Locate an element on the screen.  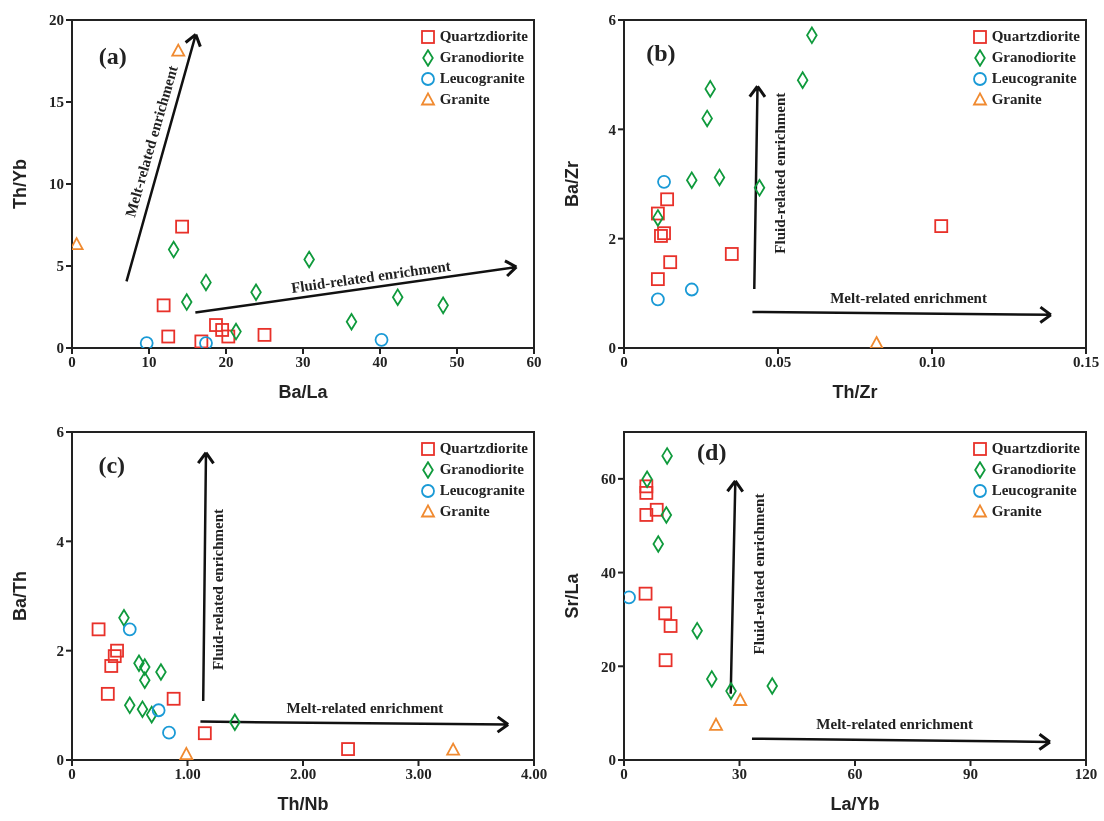
x-tick-label: 4.00 is located at coordinates (534, 773).